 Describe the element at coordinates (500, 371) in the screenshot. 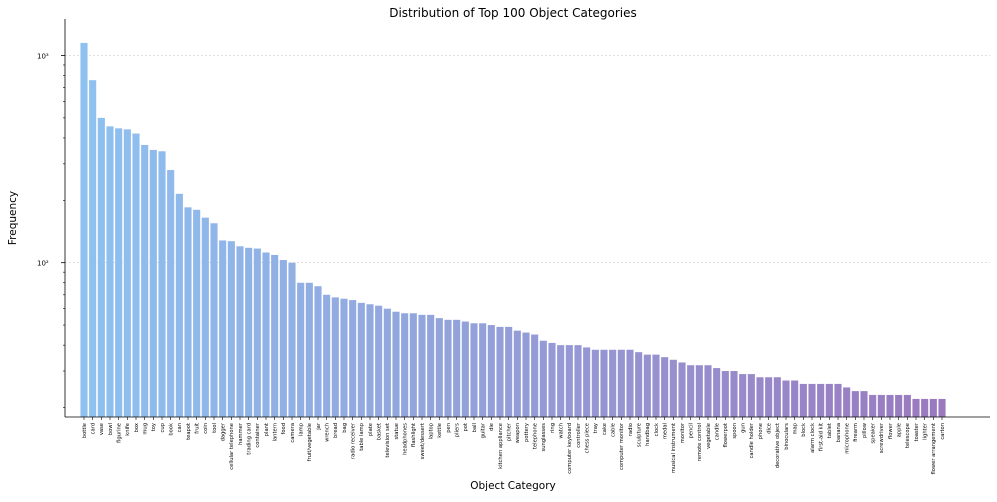

I see `bar-kitchen-appliance` at that location.